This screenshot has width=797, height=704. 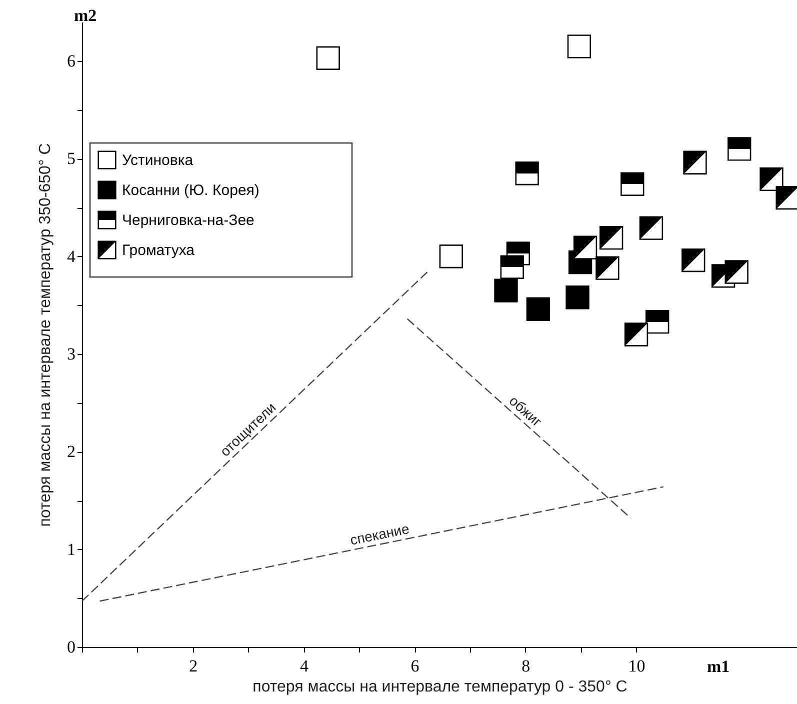 I want to click on text: спекание, so click(x=379, y=534).